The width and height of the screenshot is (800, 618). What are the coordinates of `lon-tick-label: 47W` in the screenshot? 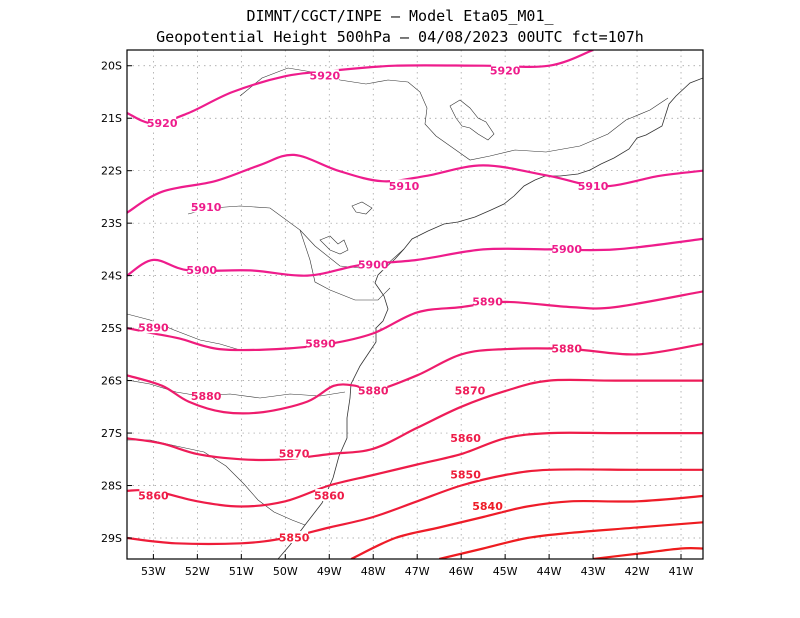 It's located at (417, 571).